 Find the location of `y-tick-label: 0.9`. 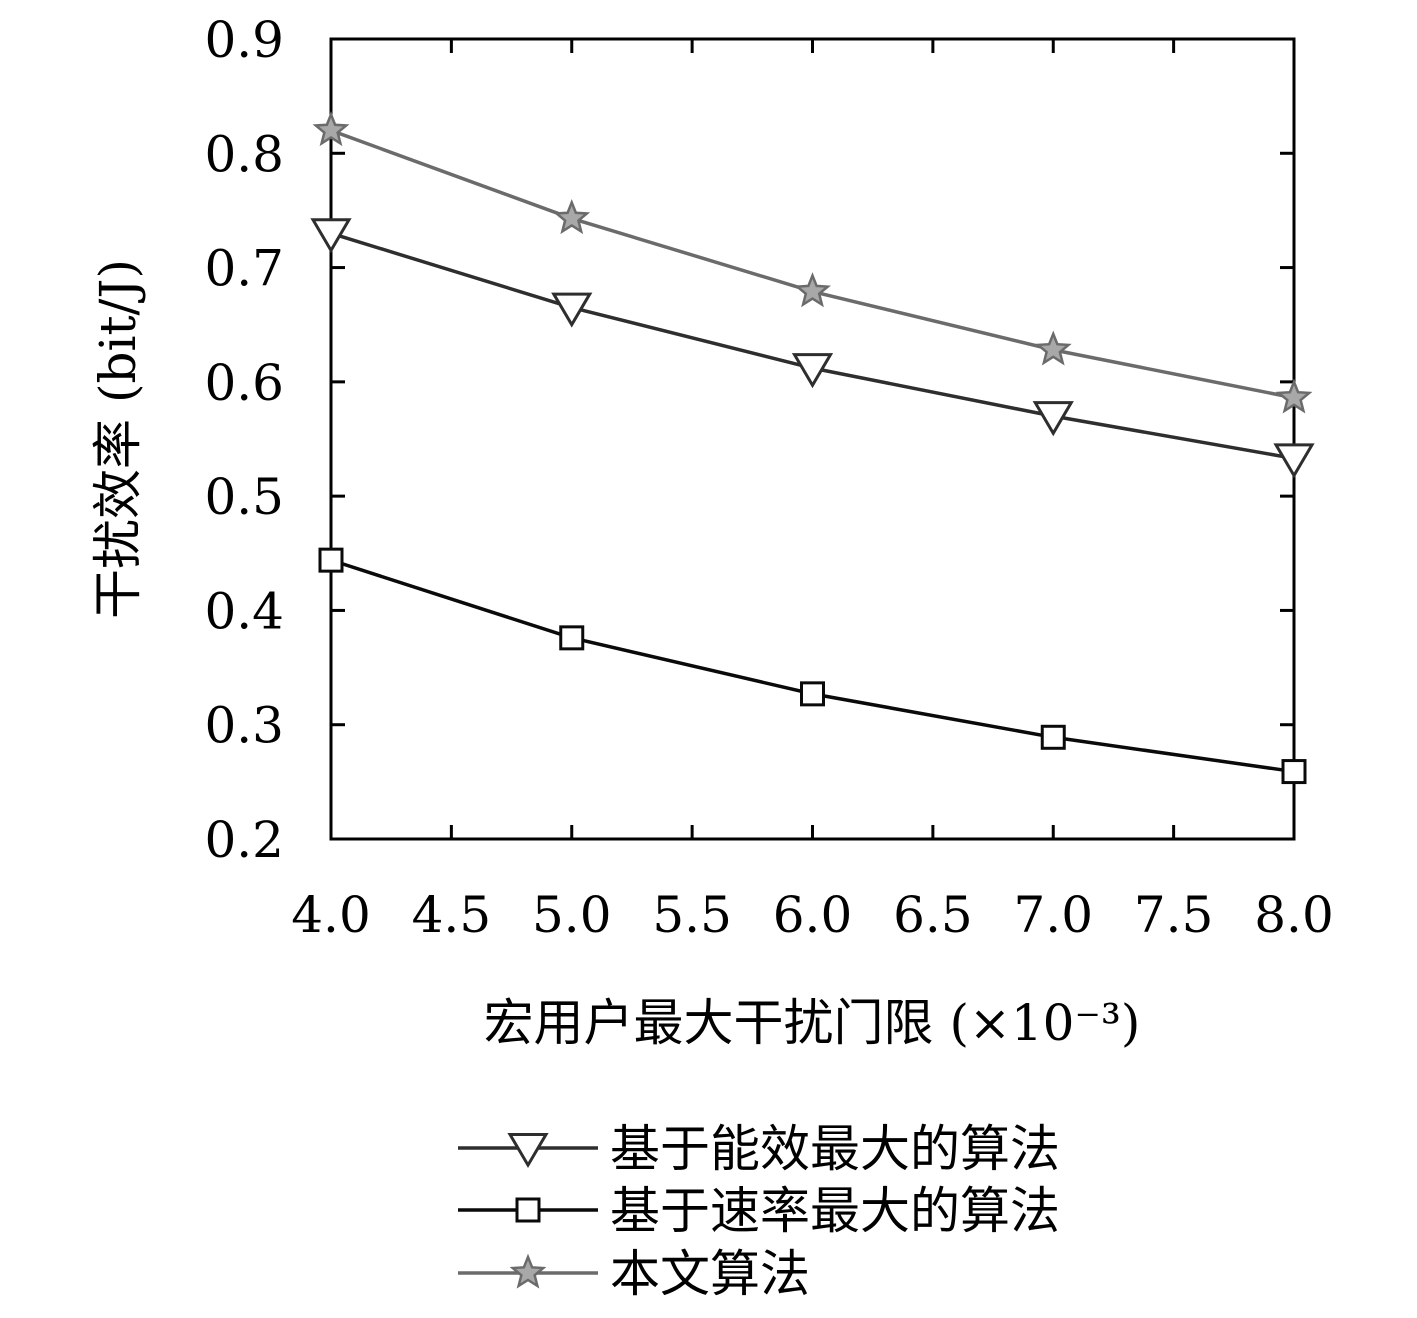

y-tick-label: 0.9 is located at coordinates (244, 40).